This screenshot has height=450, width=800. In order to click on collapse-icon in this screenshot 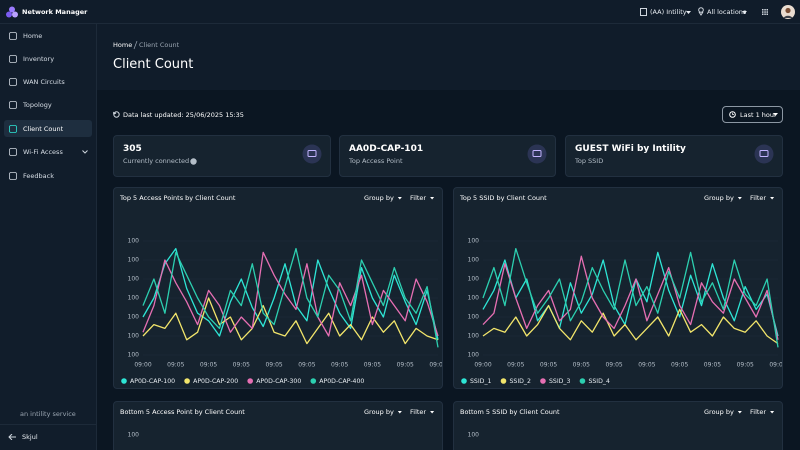, I will do `click(12, 437)`.